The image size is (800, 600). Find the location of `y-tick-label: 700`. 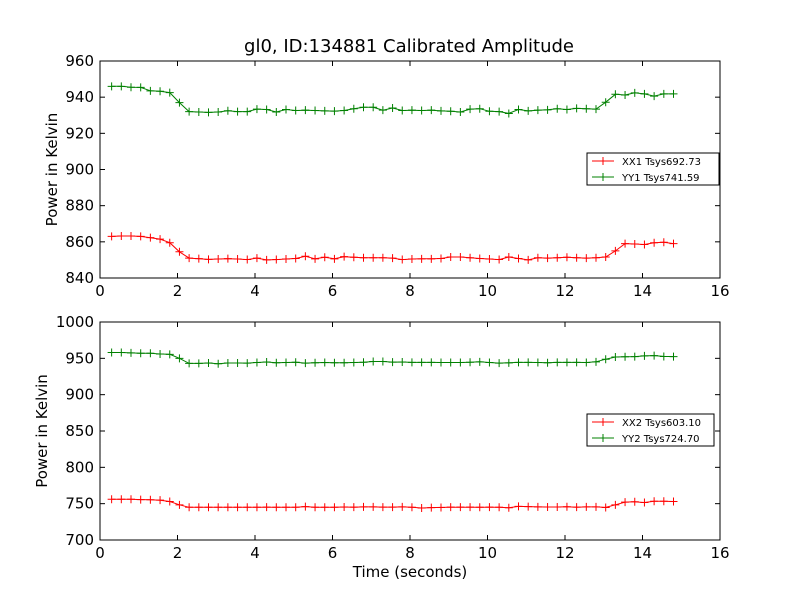

y-tick-label: 700 is located at coordinates (79, 540).